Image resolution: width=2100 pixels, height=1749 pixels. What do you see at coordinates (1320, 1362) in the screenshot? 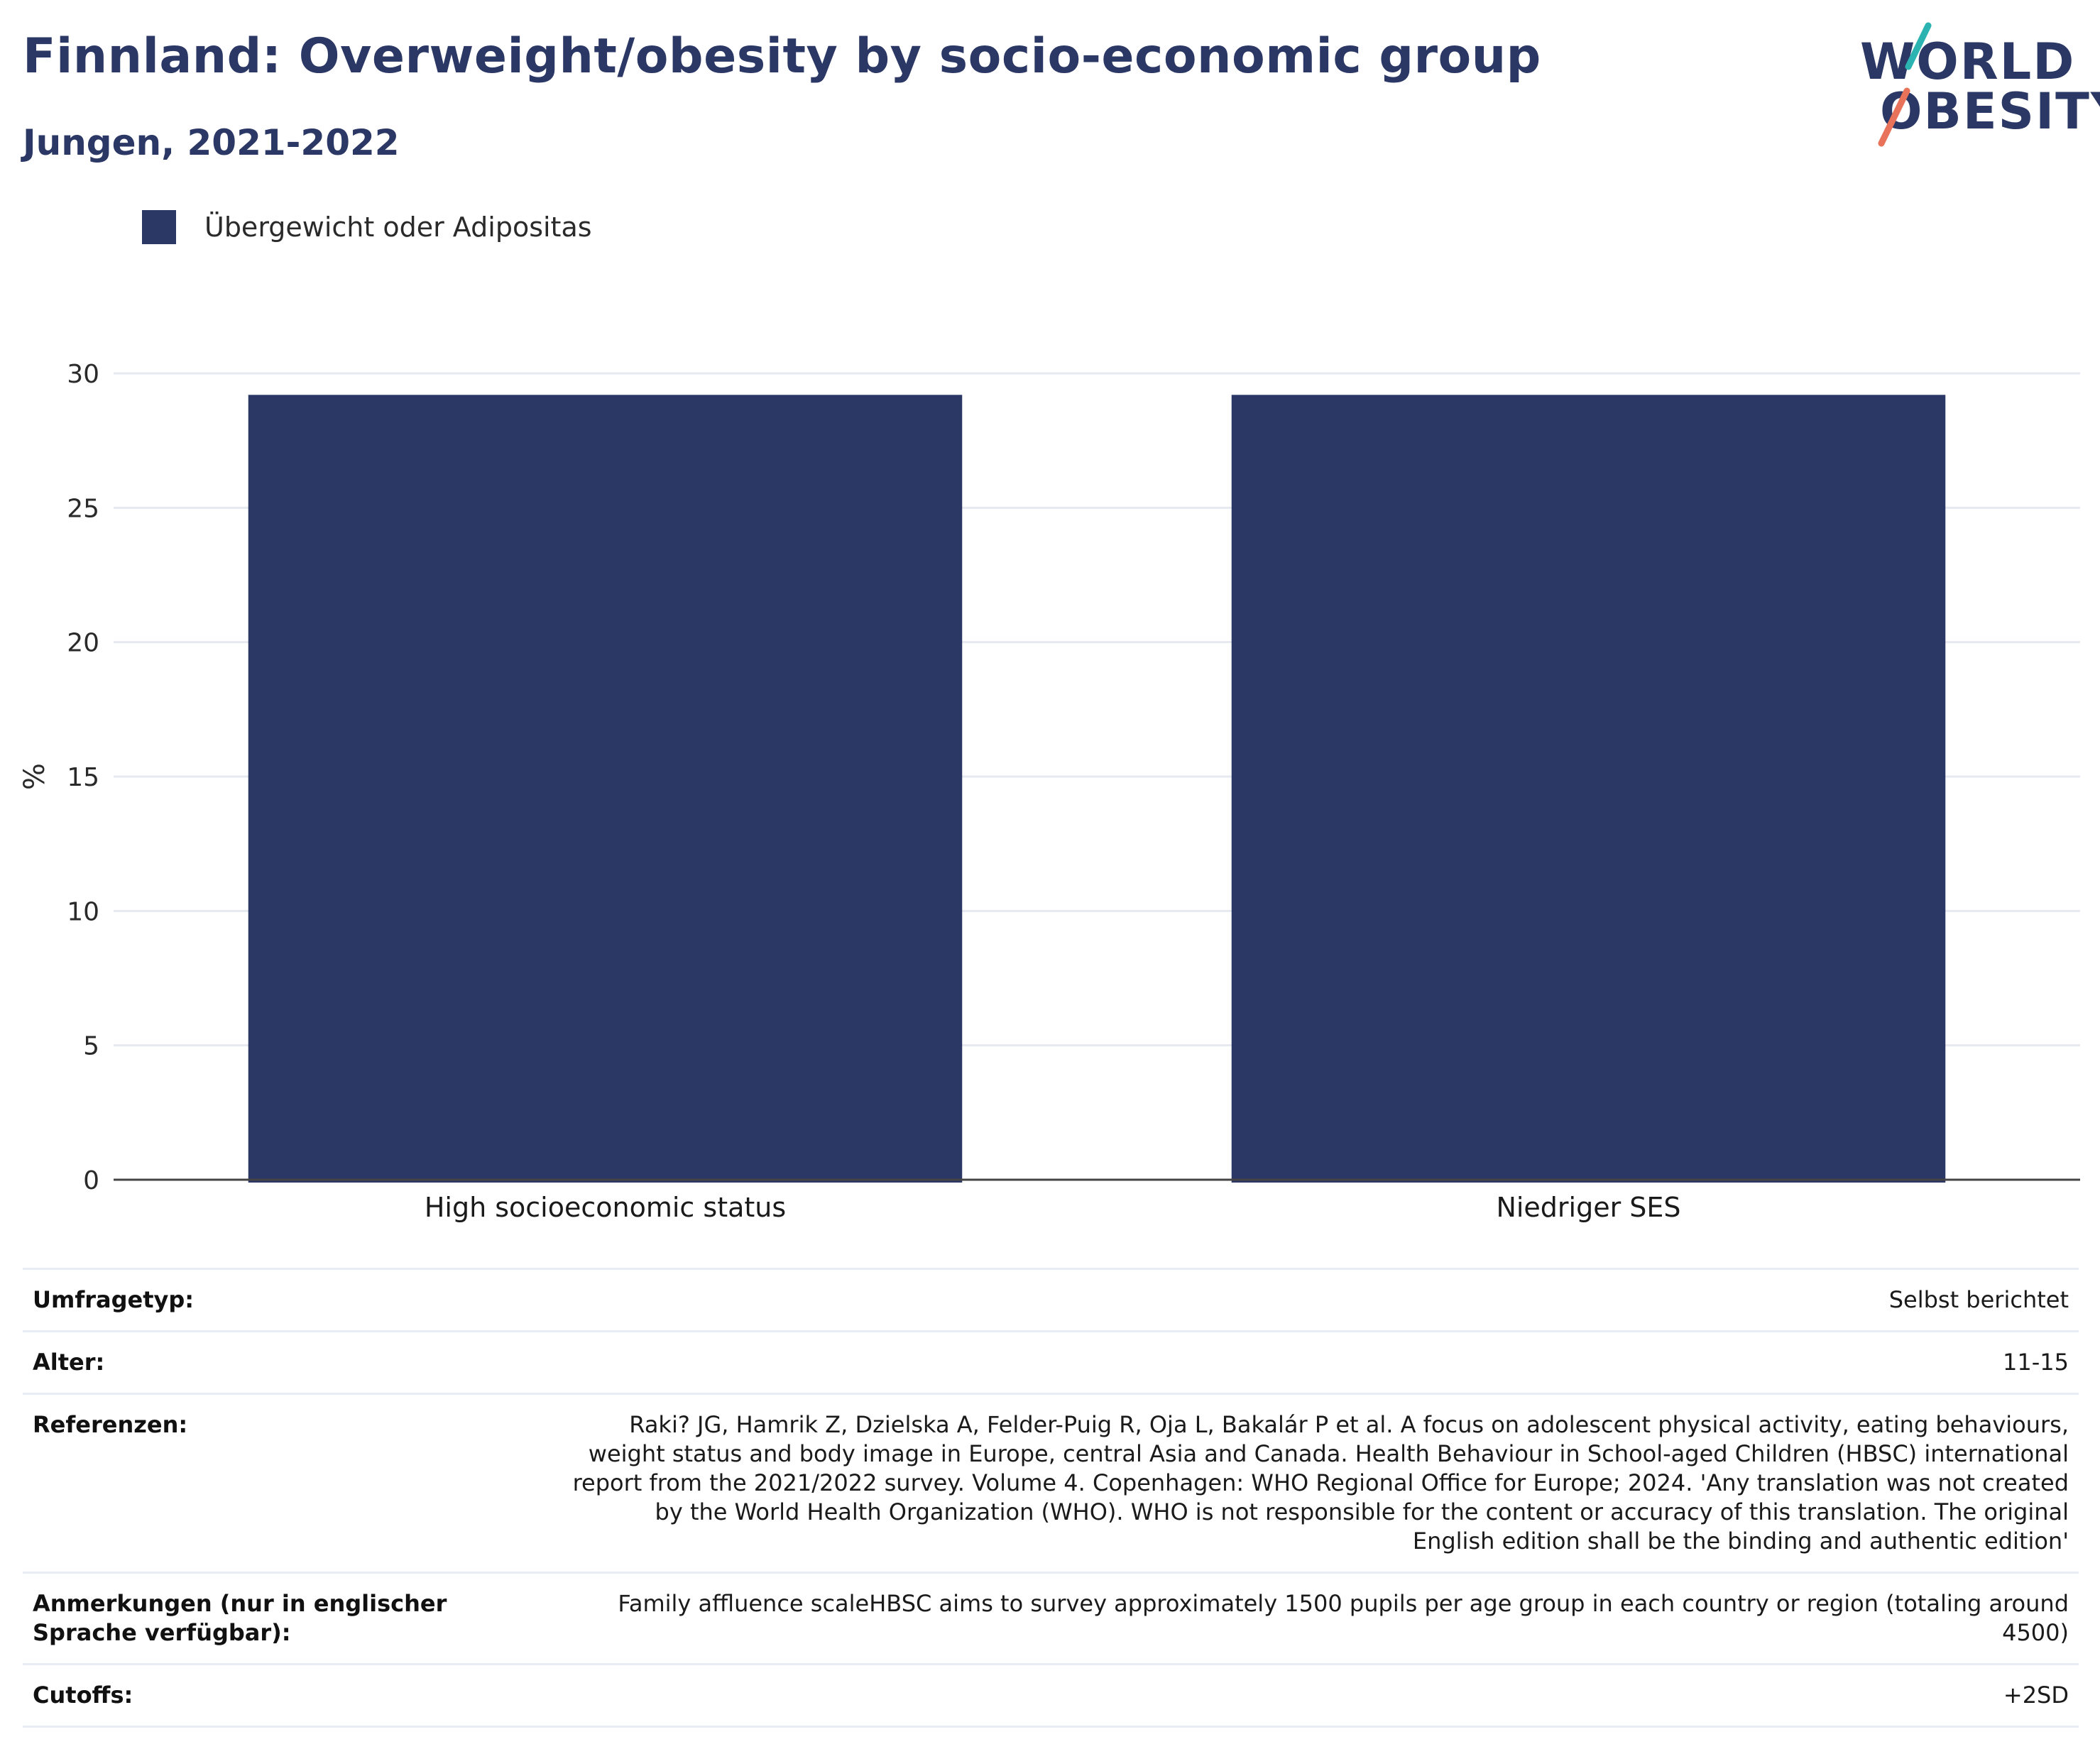
I see `info-value: 11-15` at bounding box center [1320, 1362].